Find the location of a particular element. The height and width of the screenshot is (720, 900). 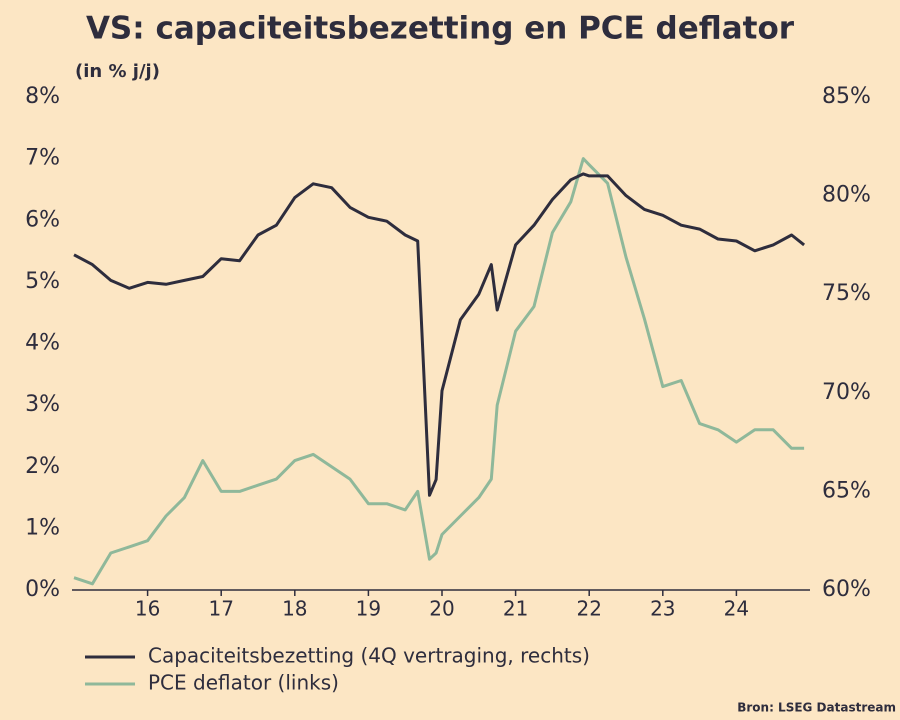

y-tick-label: 4% is located at coordinates (42, 343).